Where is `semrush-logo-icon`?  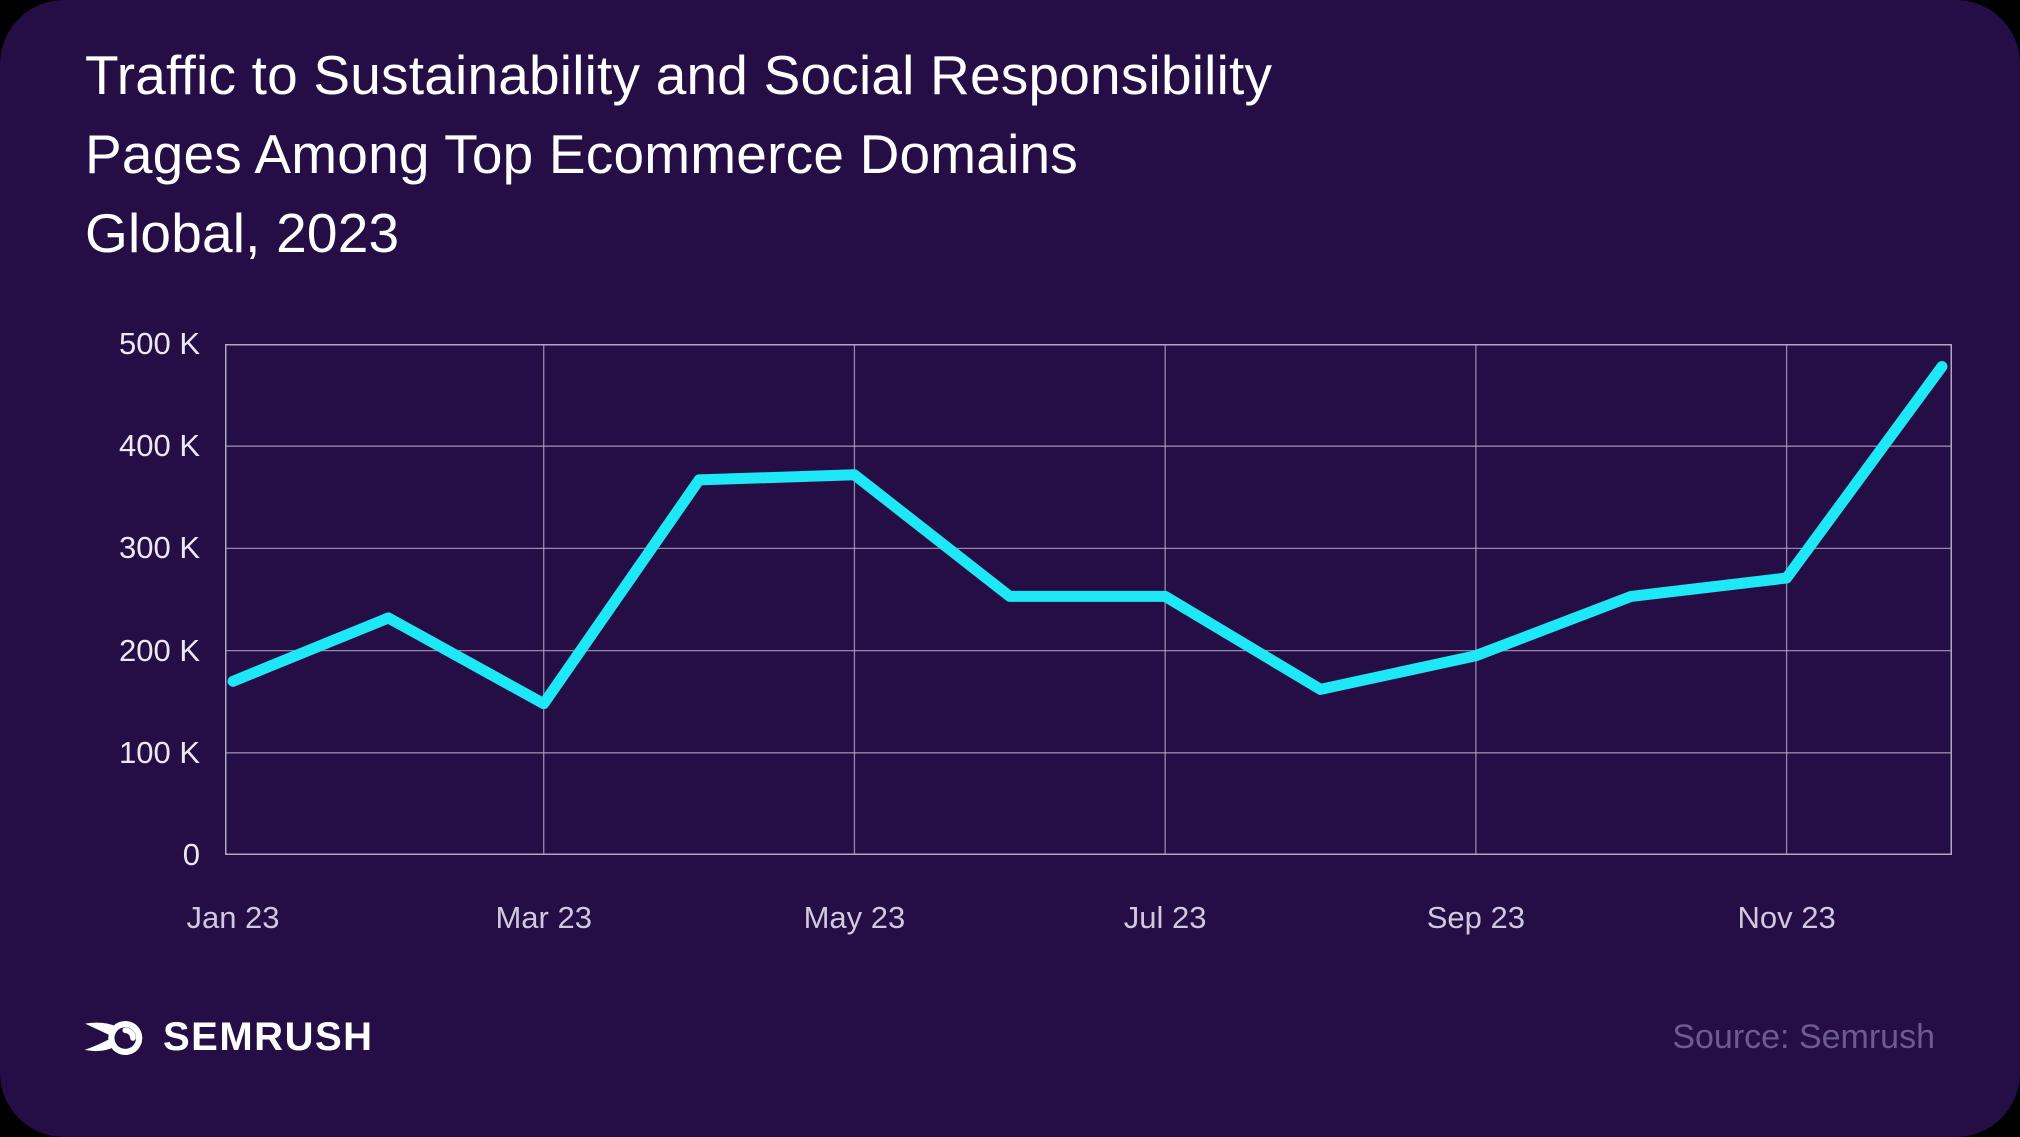
semrush-logo-icon is located at coordinates (116, 1037).